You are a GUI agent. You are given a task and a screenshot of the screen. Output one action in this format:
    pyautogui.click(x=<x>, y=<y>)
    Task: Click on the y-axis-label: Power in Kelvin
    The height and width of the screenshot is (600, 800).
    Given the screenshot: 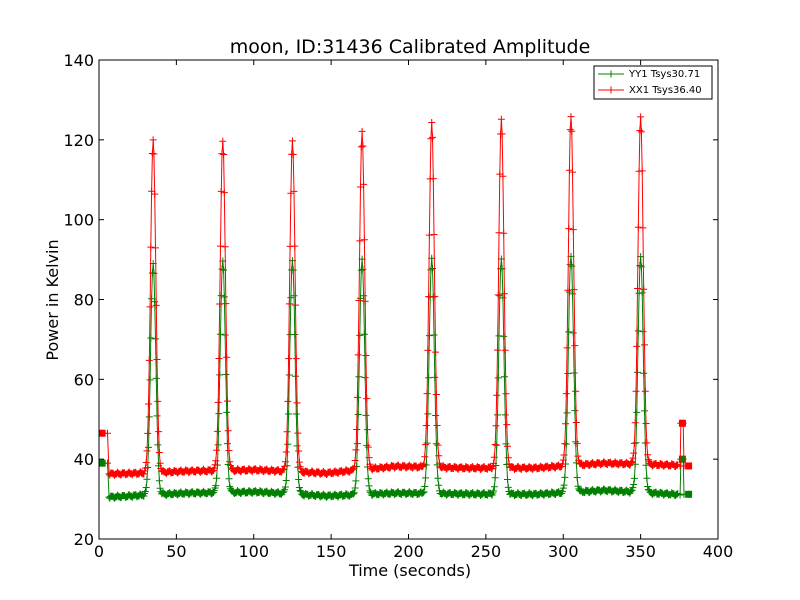 What is the action you would take?
    pyautogui.click(x=52, y=299)
    